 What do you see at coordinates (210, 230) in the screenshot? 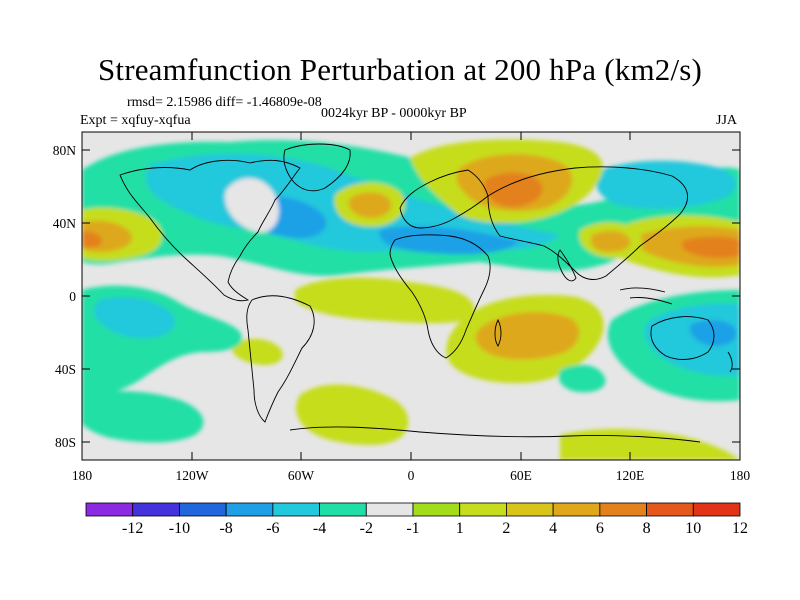
I see `coast-north-america` at bounding box center [210, 230].